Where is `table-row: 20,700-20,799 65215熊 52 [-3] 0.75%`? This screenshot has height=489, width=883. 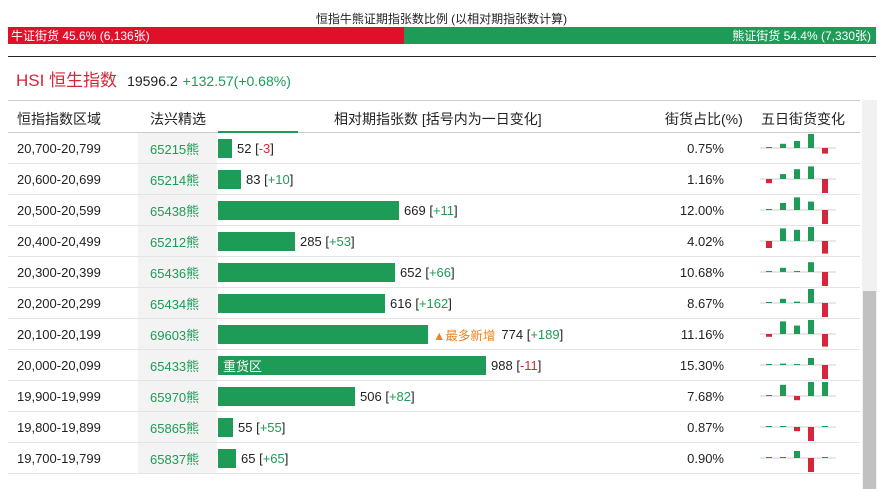
table-row: 20,700-20,799 65215熊 52 [-3] 0.75% is located at coordinates (434, 148).